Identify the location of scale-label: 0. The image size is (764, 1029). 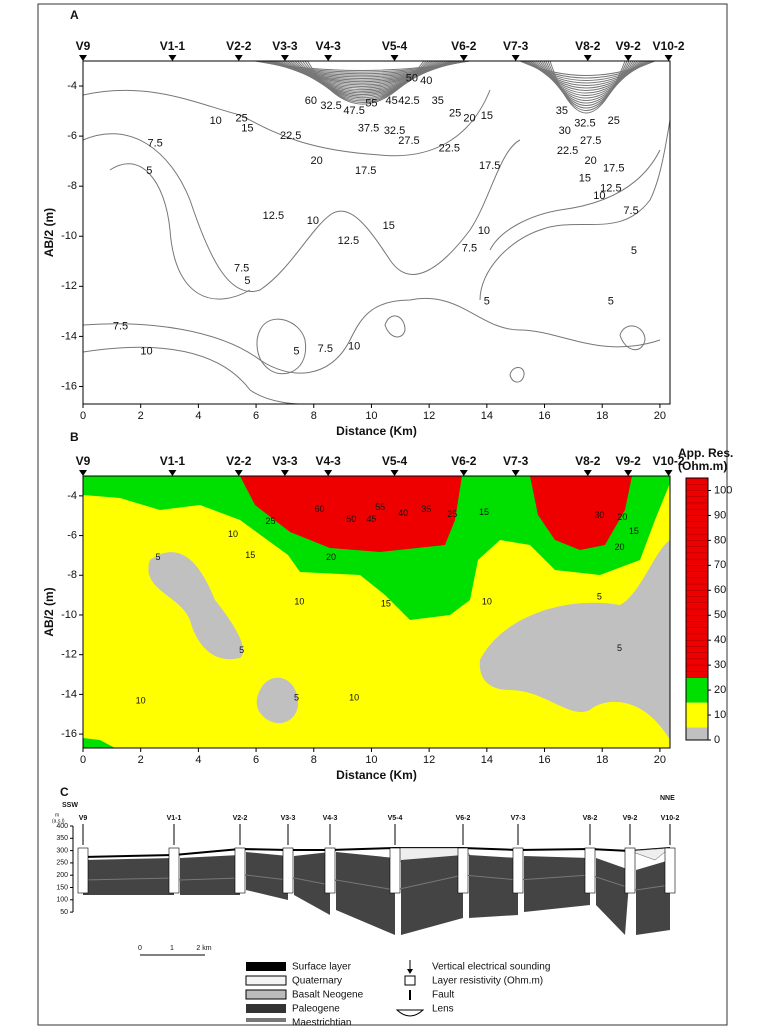
(140, 948).